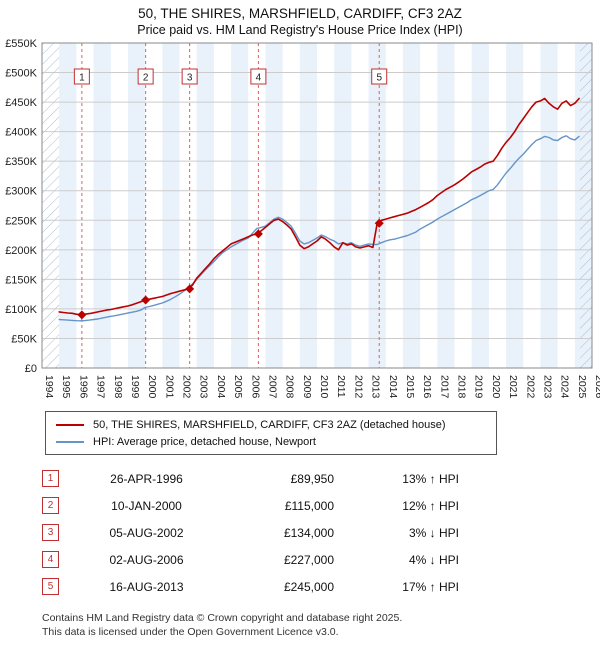 The height and width of the screenshot is (650, 600). Describe the element at coordinates (82, 78) in the screenshot. I see `sale-number: 1` at that location.